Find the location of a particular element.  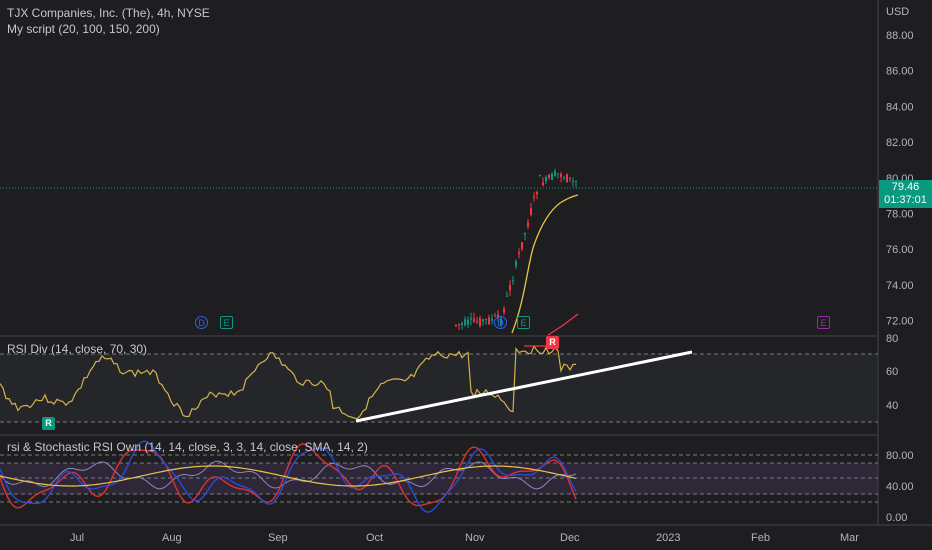

stoch-d-line is located at coordinates (288, 476).